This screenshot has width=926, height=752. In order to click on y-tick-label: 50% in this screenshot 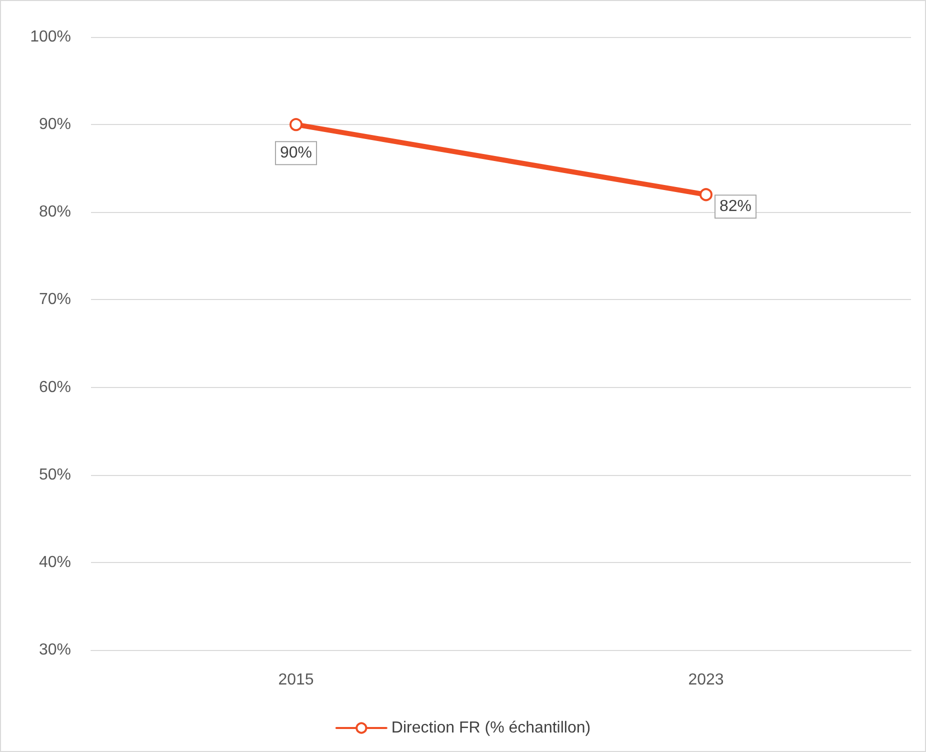, I will do `click(54, 475)`.